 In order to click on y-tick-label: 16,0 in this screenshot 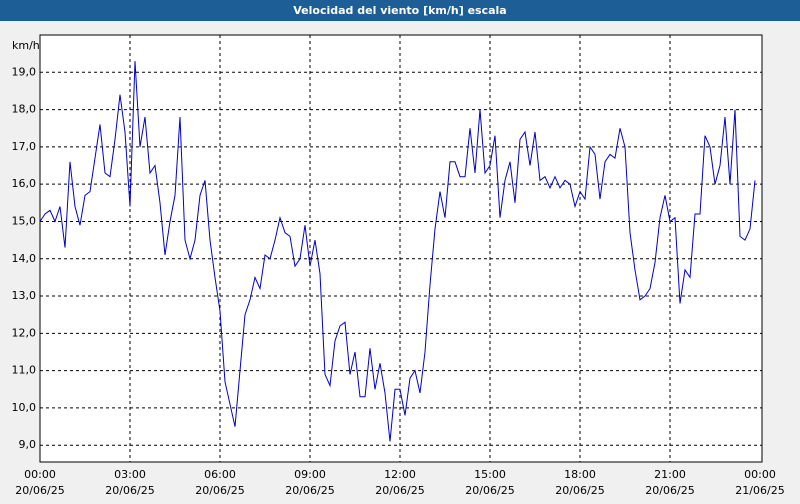, I will do `click(24, 183)`.